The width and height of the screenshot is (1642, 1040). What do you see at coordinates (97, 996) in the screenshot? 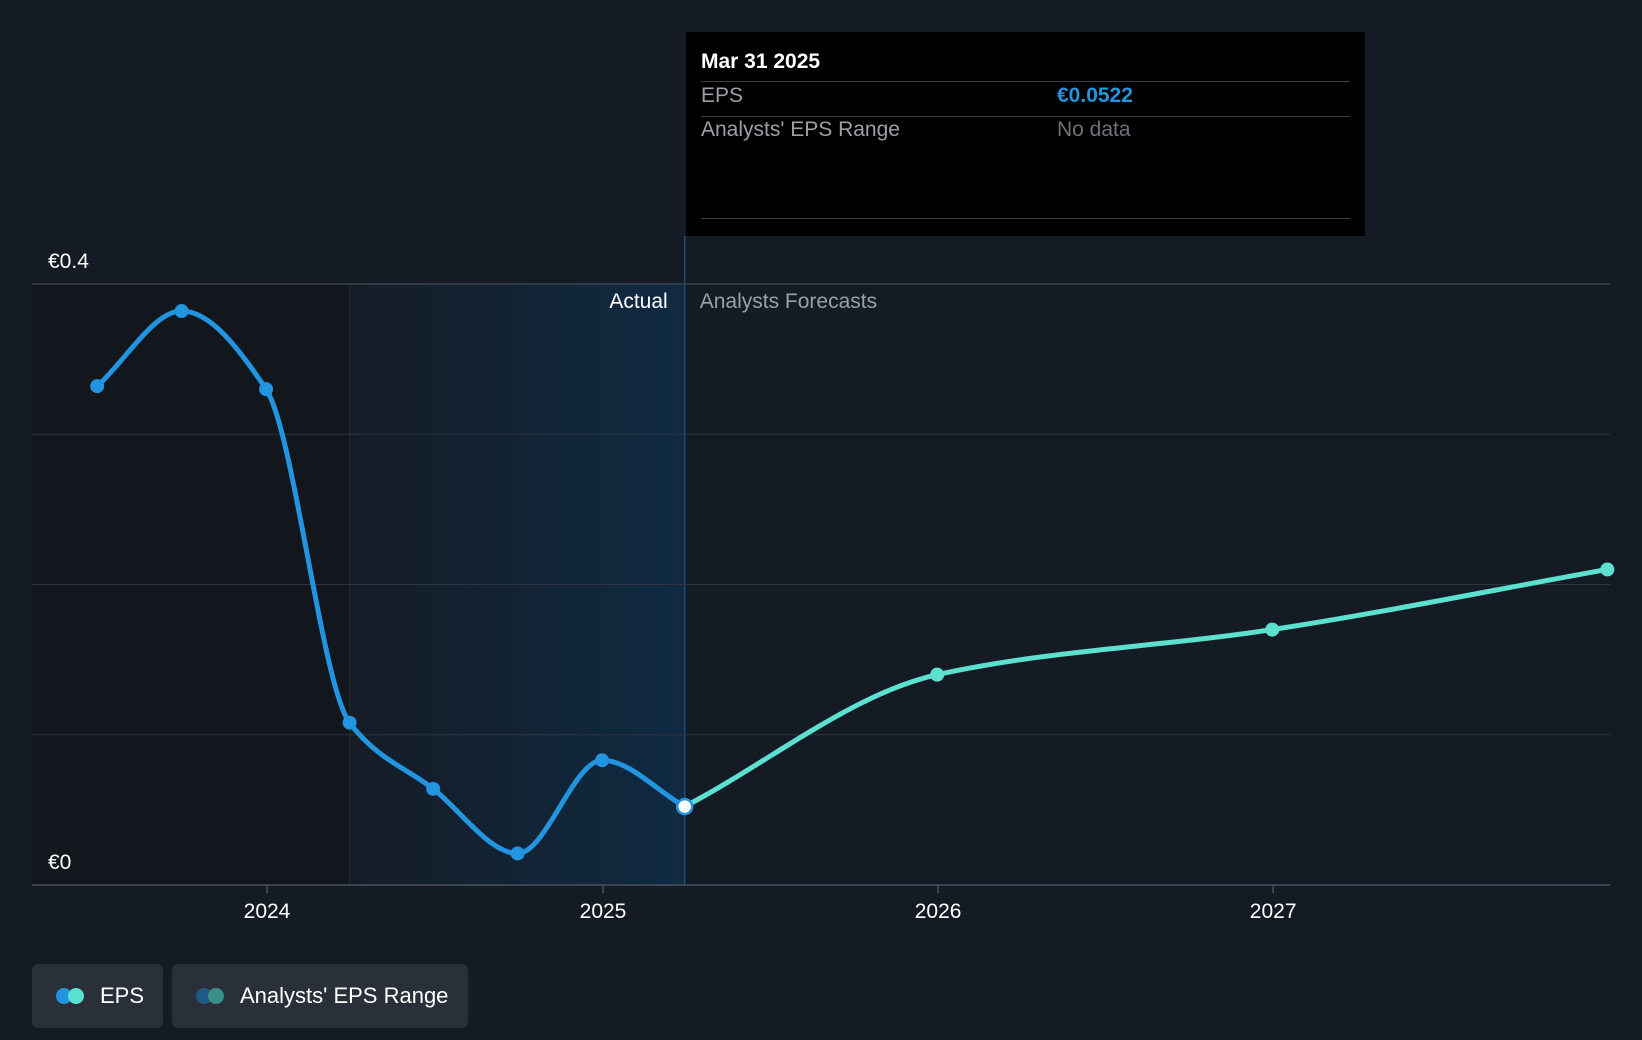
I see `legend-item-eps: EPS` at bounding box center [97, 996].